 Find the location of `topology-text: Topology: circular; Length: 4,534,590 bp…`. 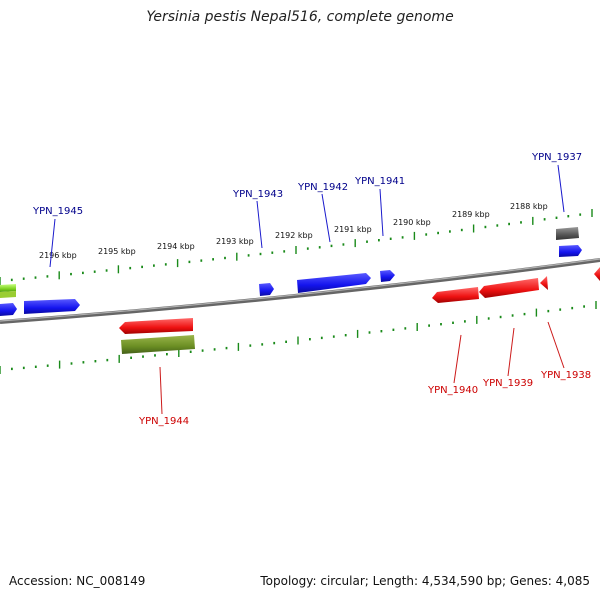

topology-text: Topology: circular; Length: 4,534,590 bp… is located at coordinates (425, 581).